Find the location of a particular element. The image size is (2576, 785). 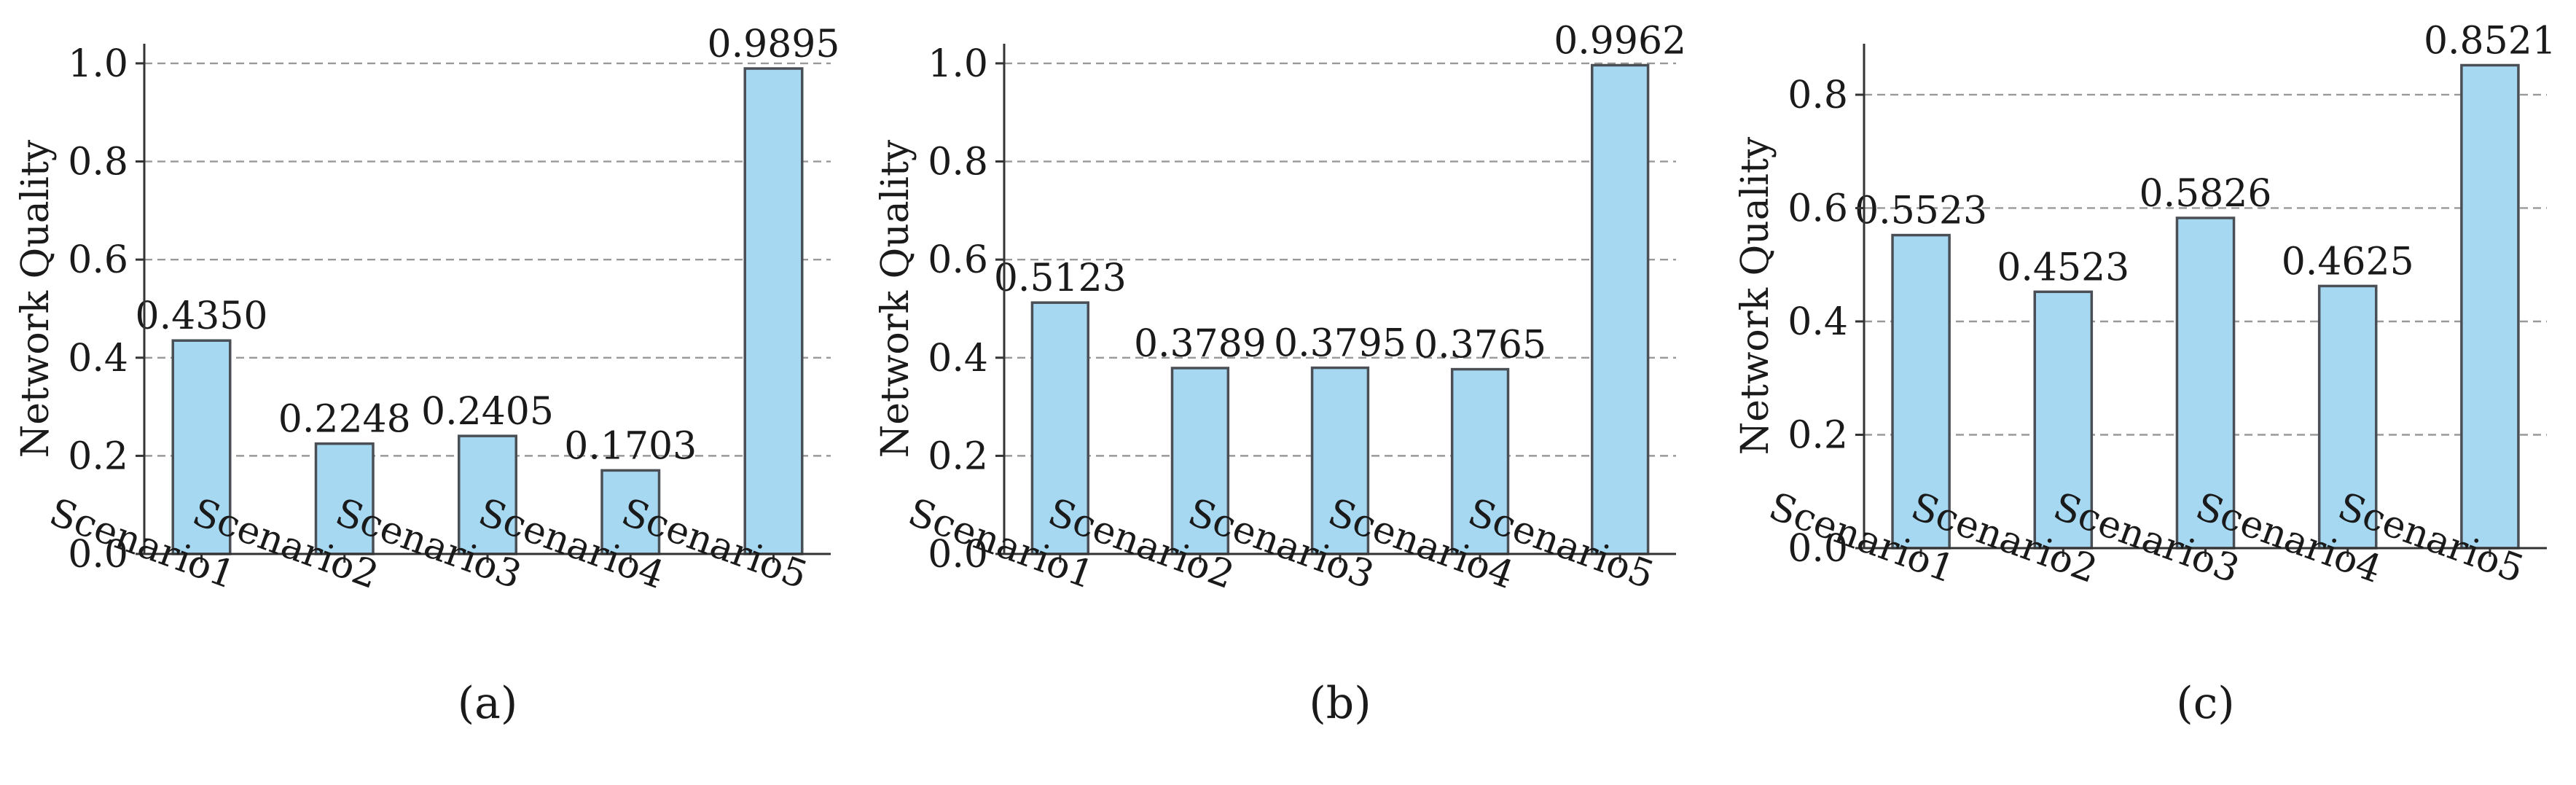

value-label: 0.3789 is located at coordinates (1200, 344).